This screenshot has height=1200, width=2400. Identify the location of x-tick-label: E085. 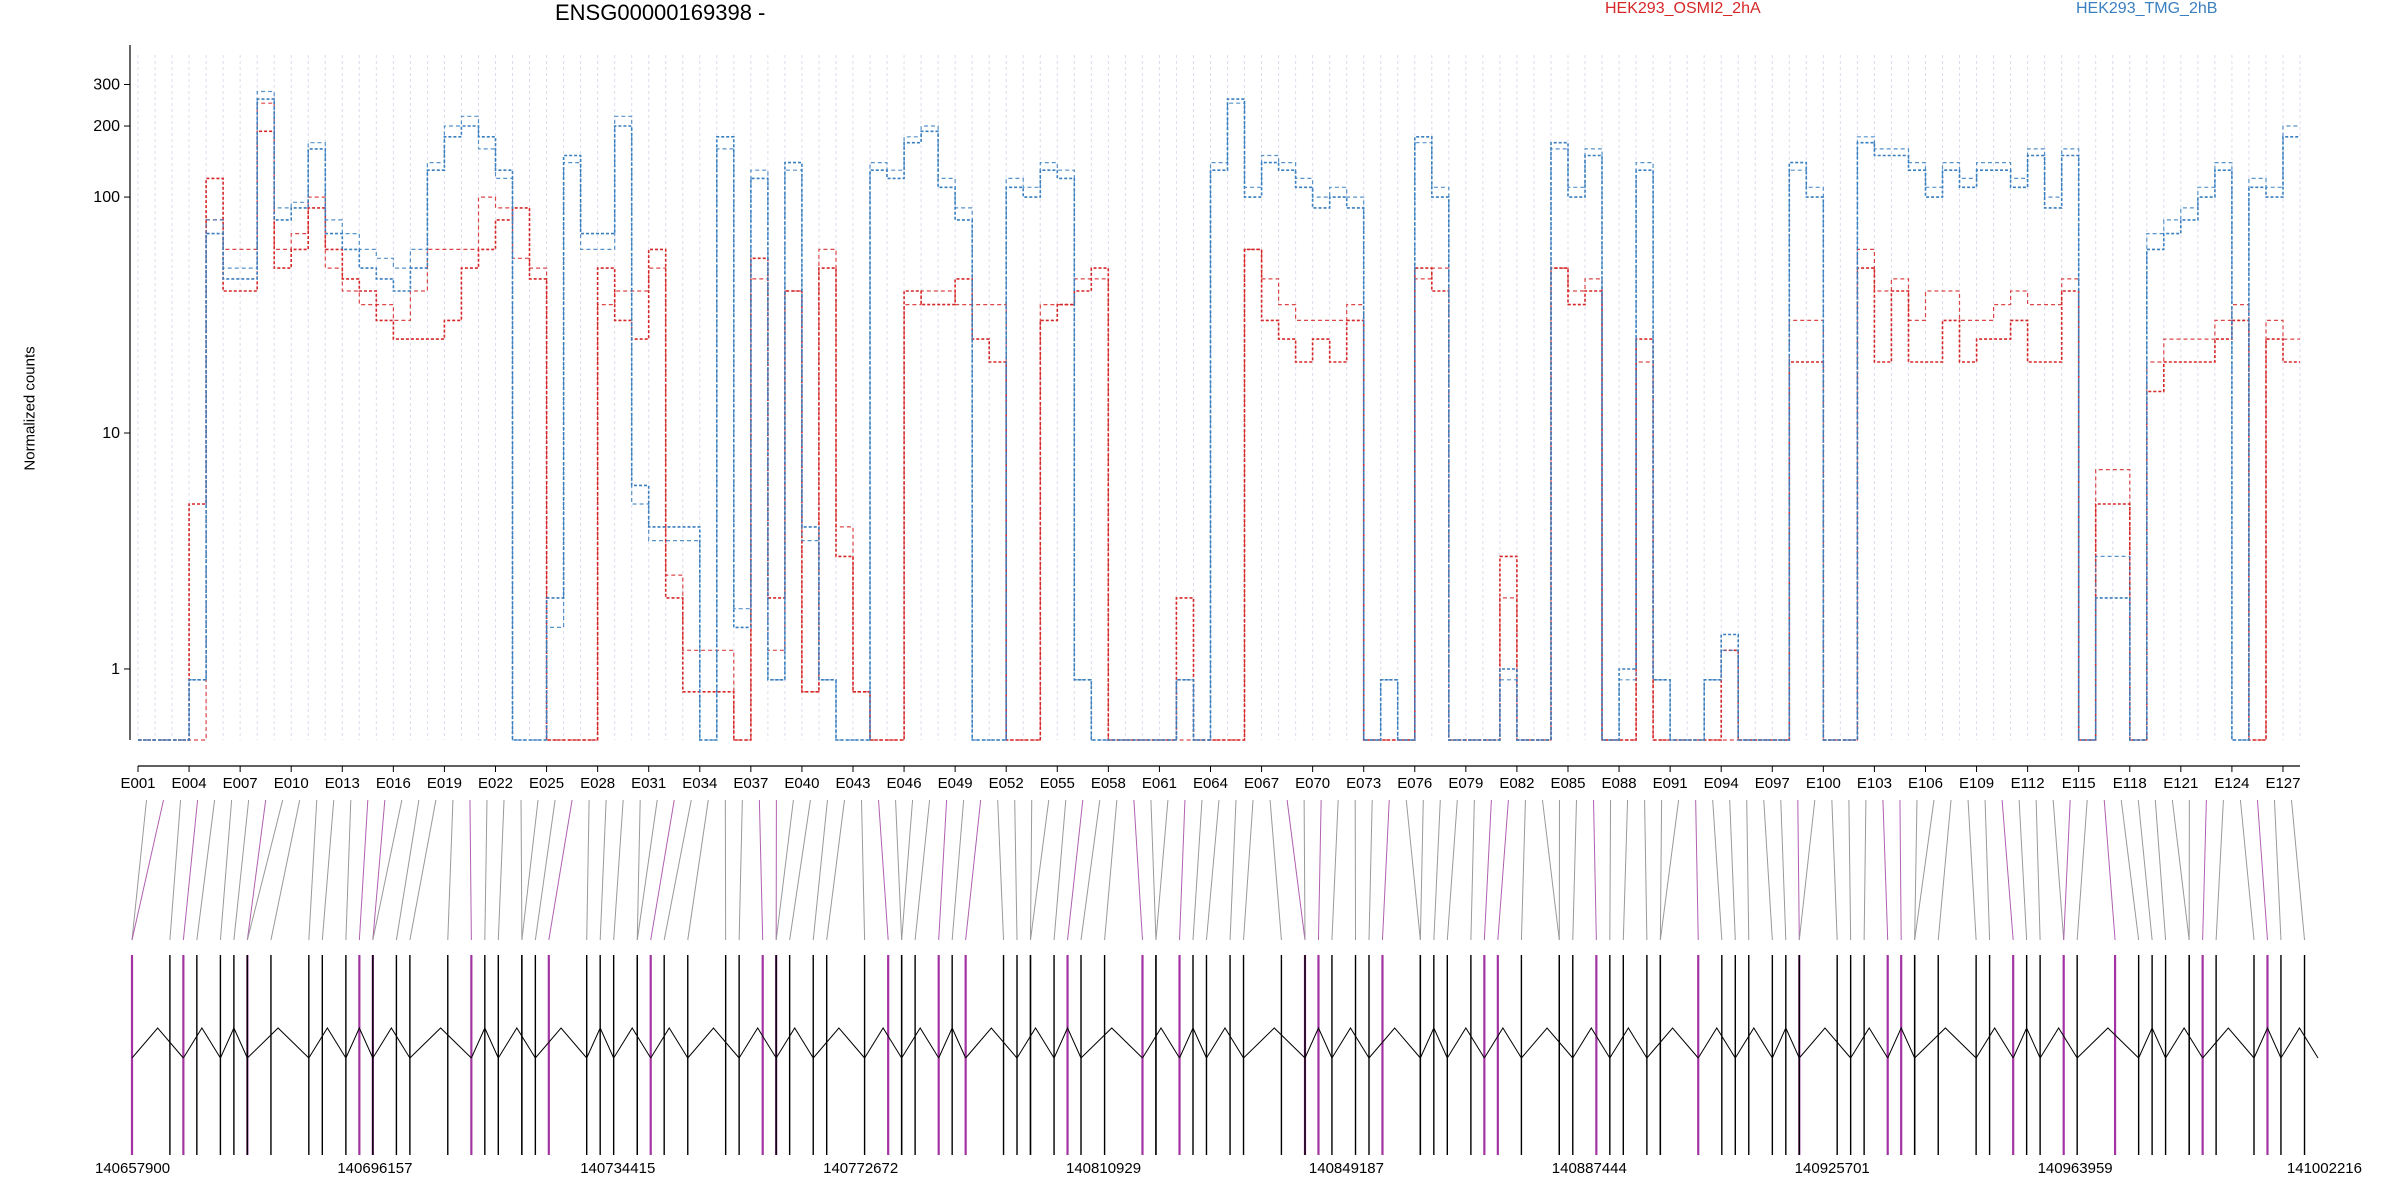
(1567, 783).